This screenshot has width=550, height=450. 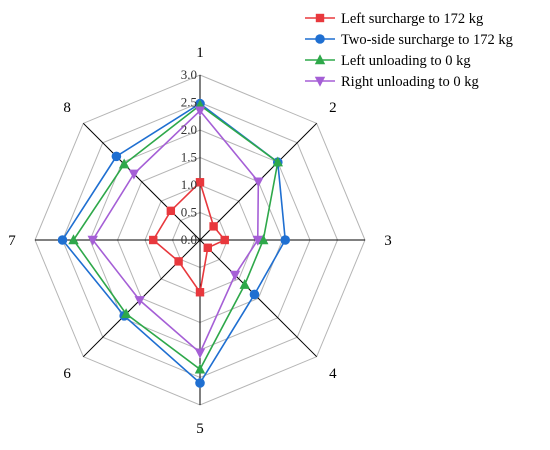 I want to click on legend-item: Left surcharge to 172 kg, so click(x=394, y=19).